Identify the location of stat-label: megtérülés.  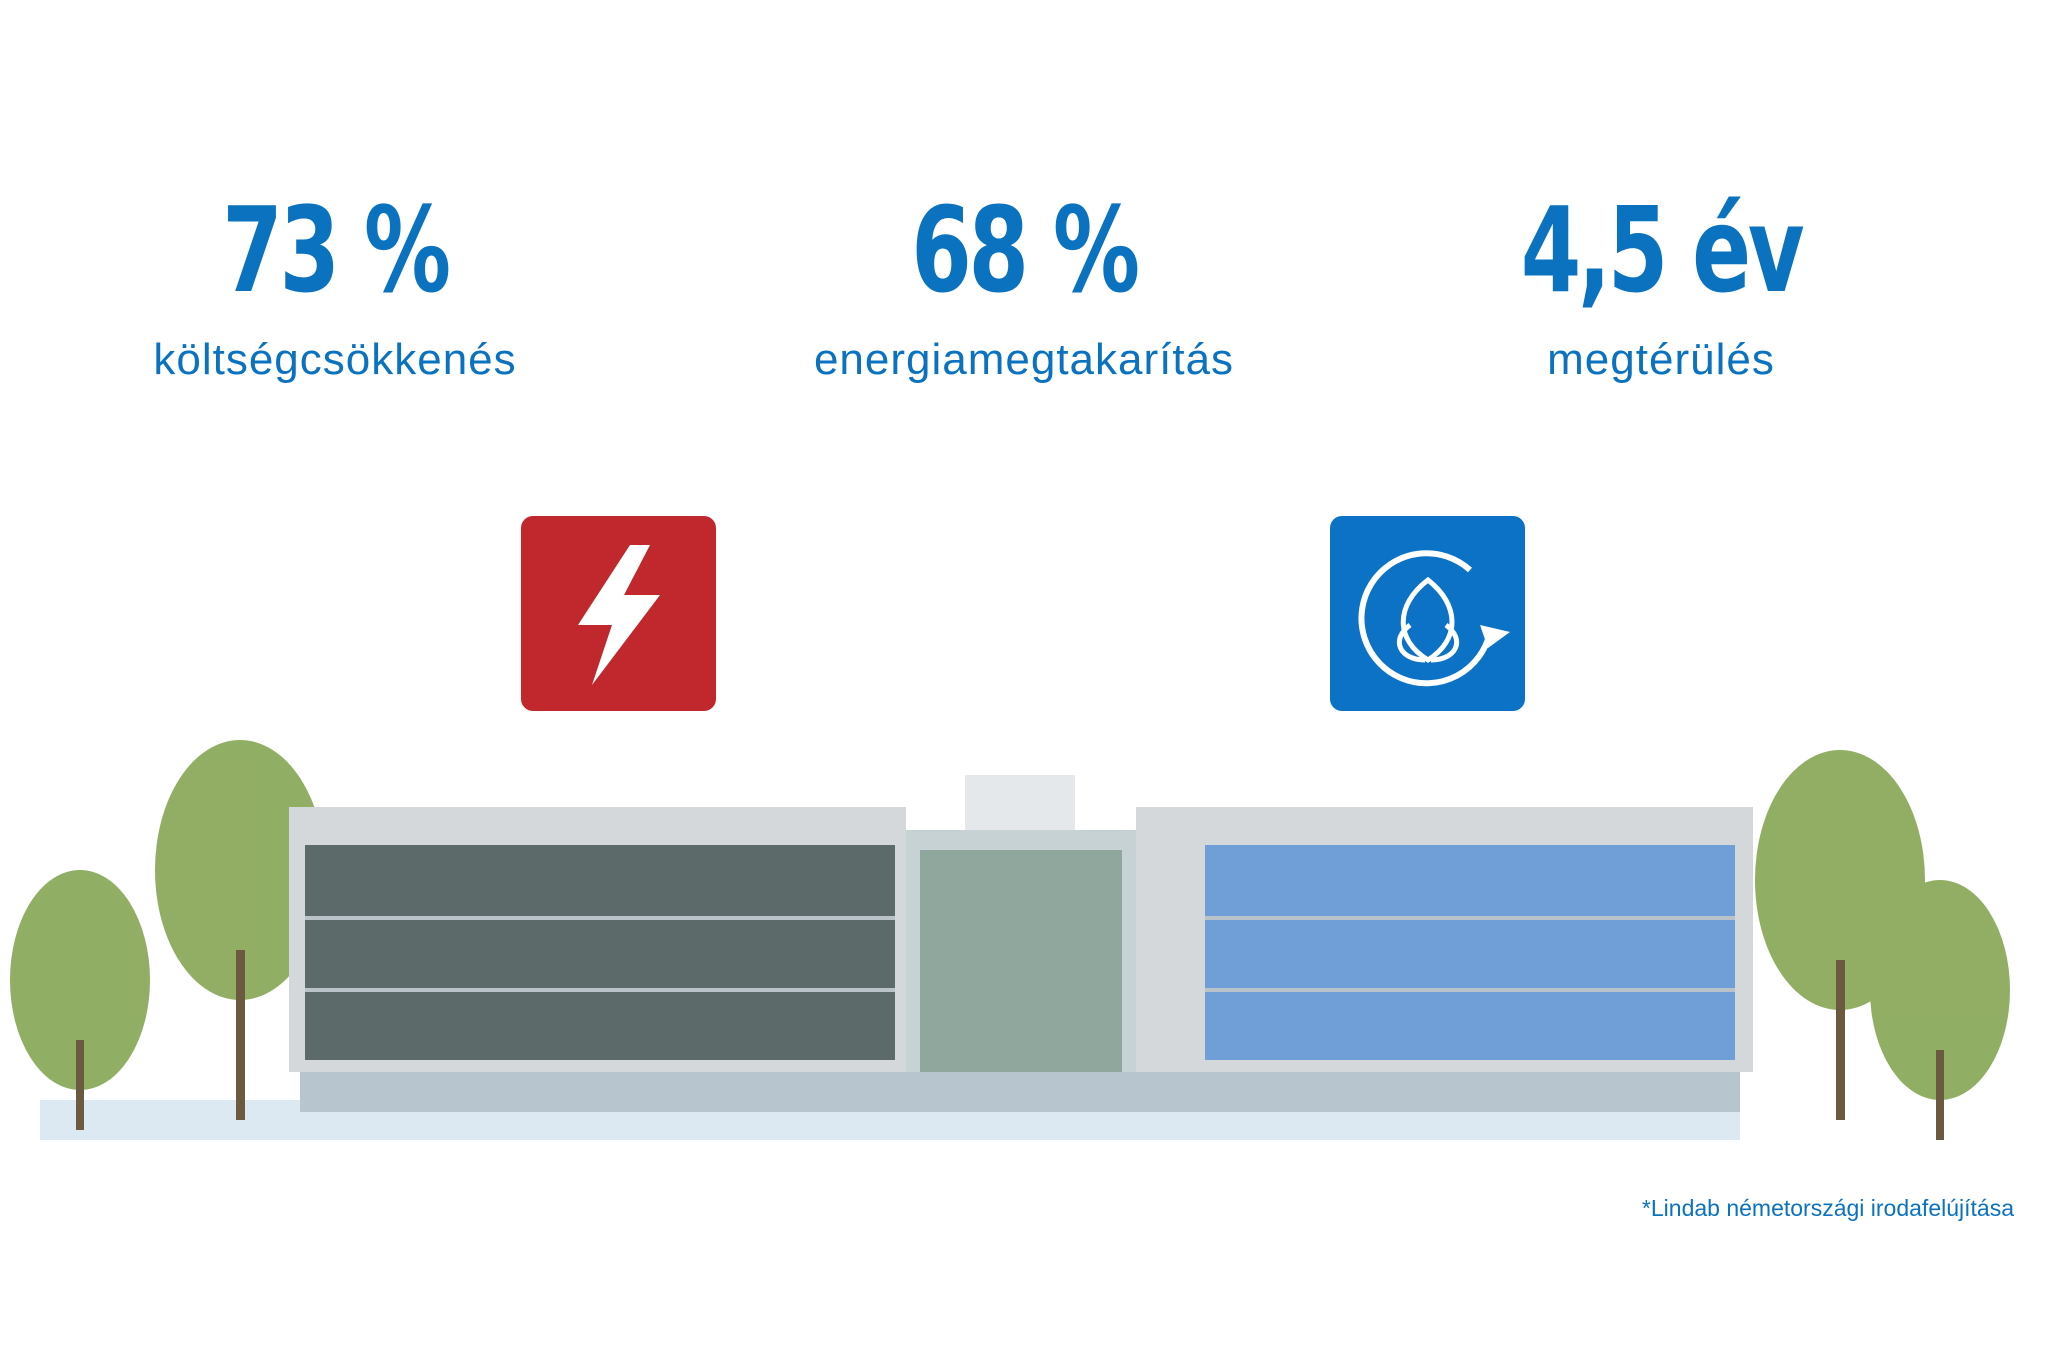
(1661, 359).